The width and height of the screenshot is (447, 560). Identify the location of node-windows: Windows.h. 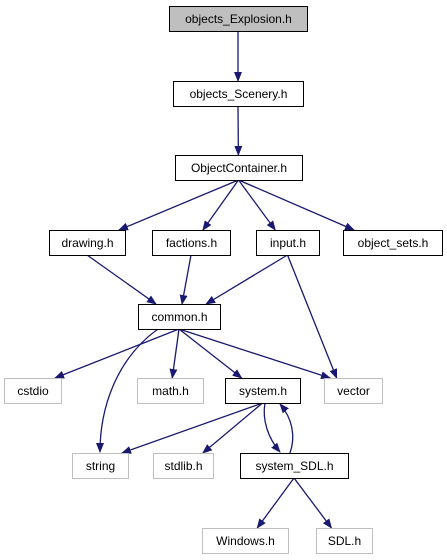
(246, 541).